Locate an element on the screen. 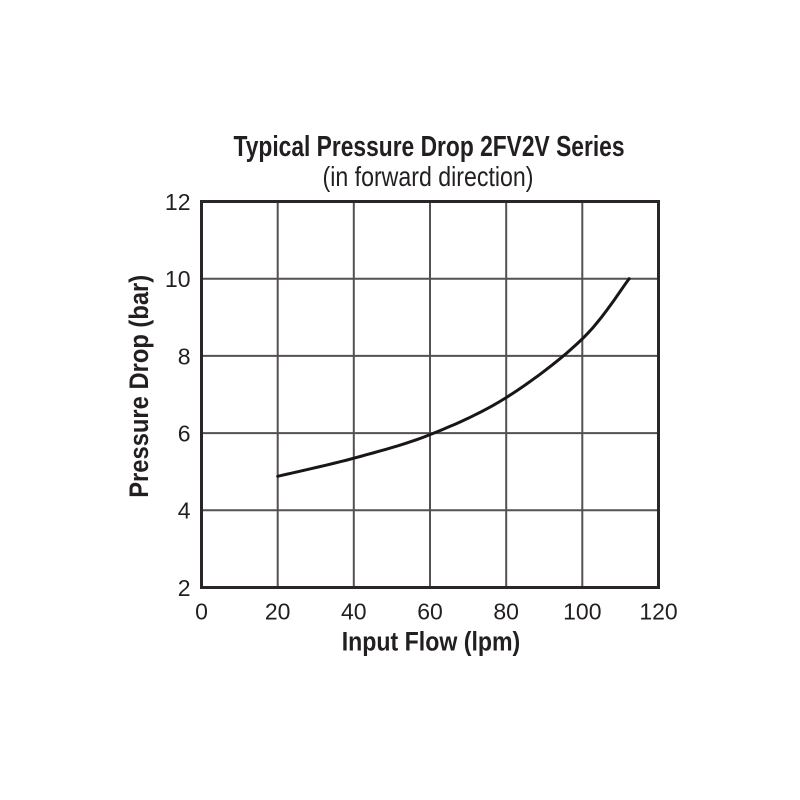 Image resolution: width=800 pixels, height=800 pixels. svg-text: 0 is located at coordinates (201, 611).